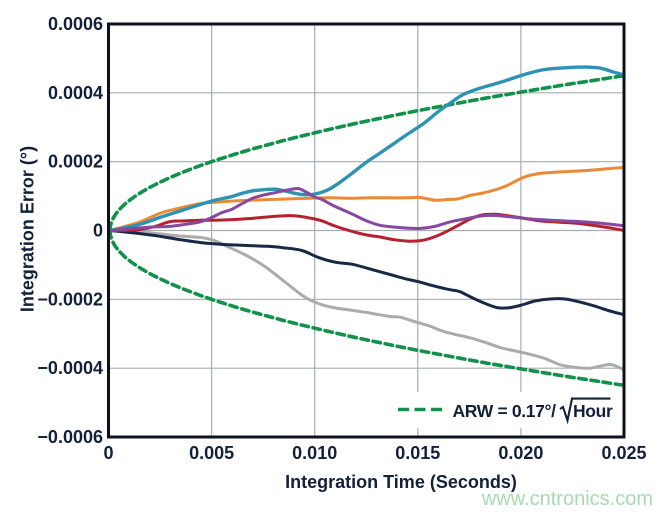 The image size is (665, 514). What do you see at coordinates (623, 453) in the screenshot?
I see `svg-text: 0.025` at bounding box center [623, 453].